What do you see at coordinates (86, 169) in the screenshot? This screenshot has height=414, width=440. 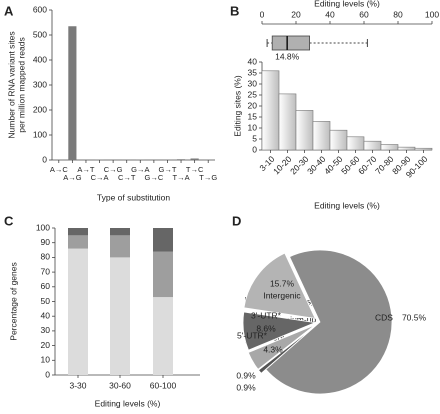 I see `x-tick-label: A→T` at bounding box center [86, 169].